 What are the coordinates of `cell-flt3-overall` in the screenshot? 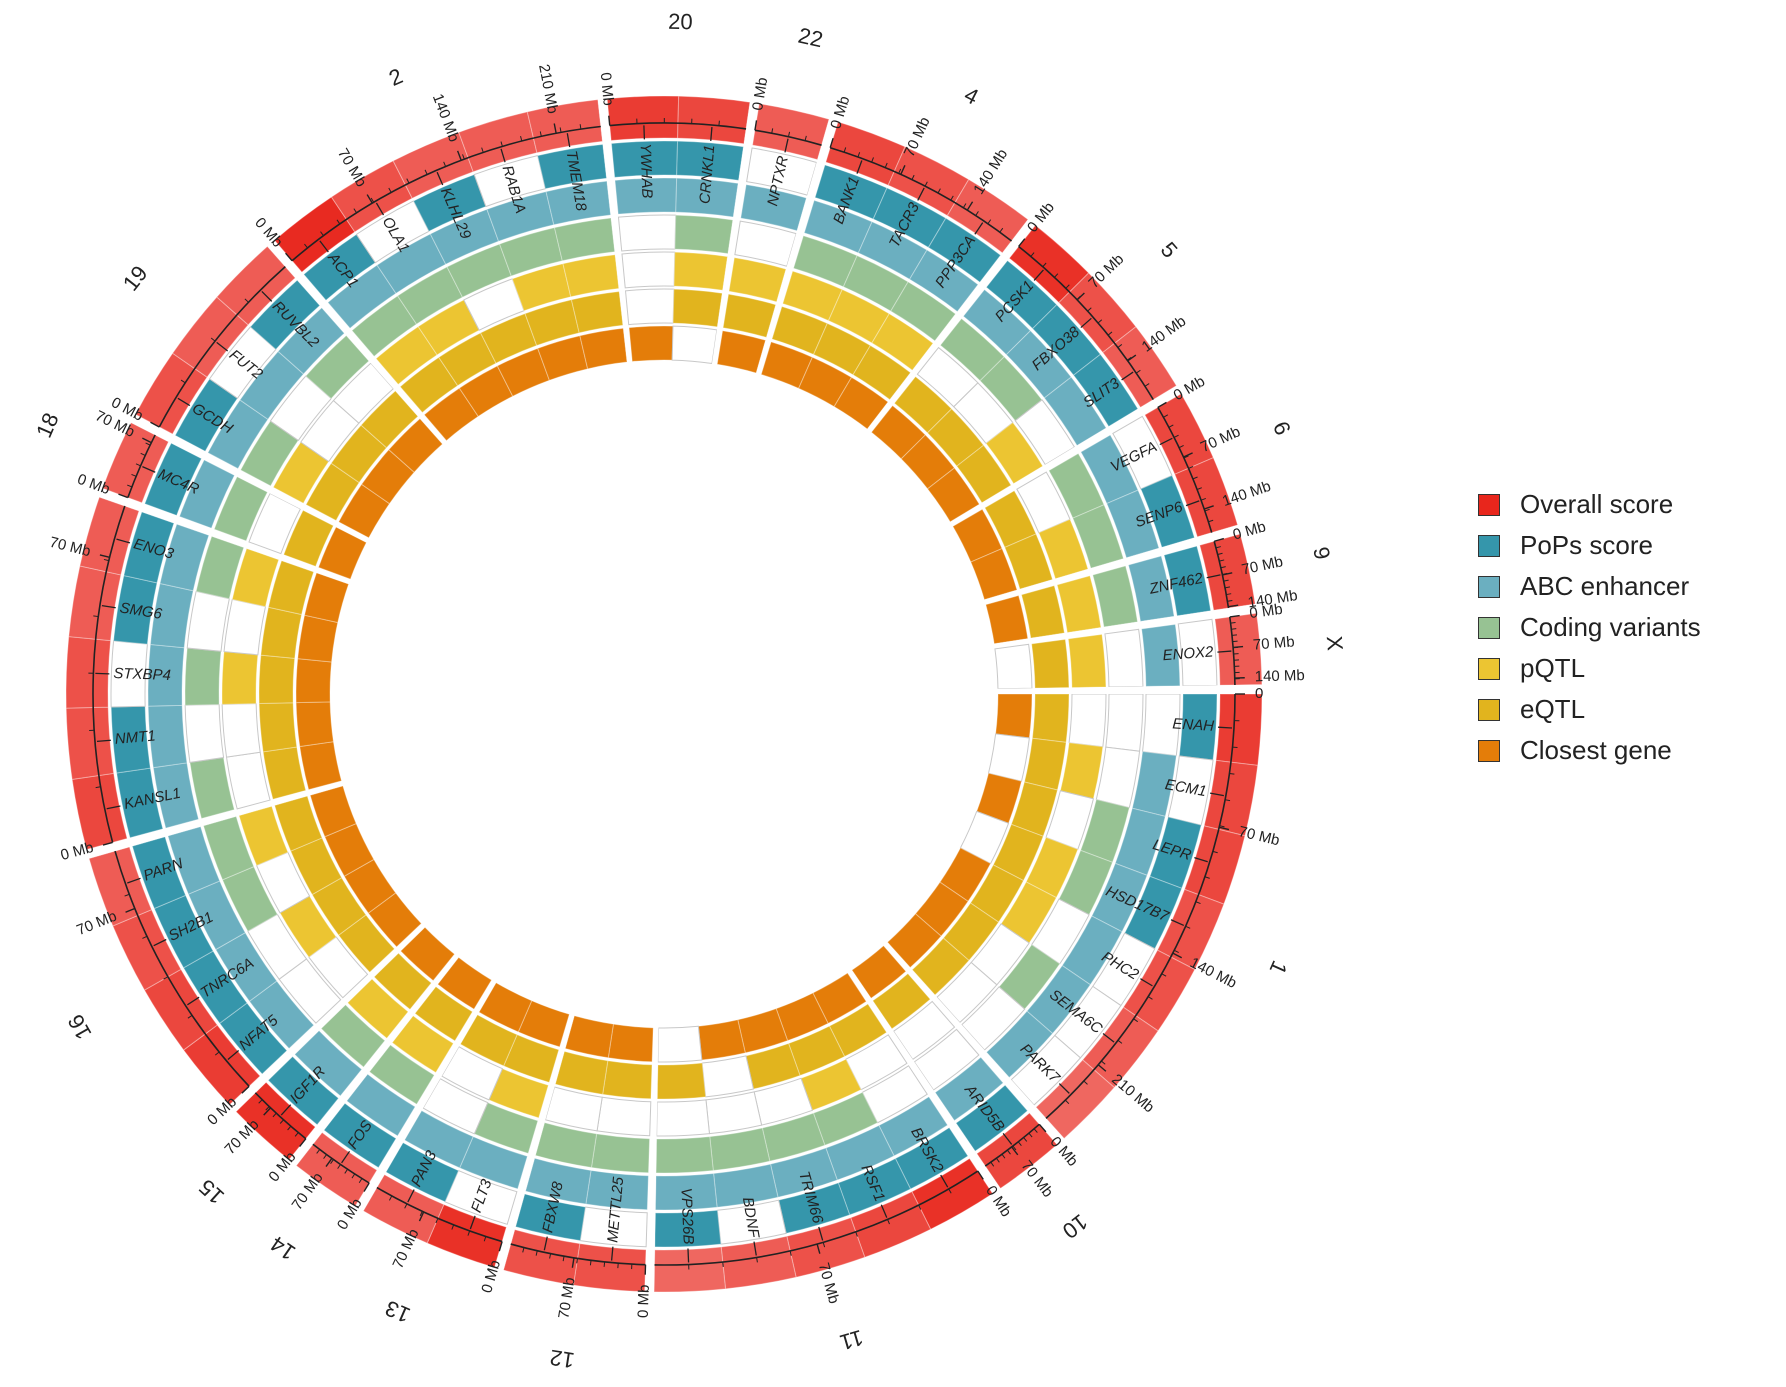 It's located at (466, 1236).